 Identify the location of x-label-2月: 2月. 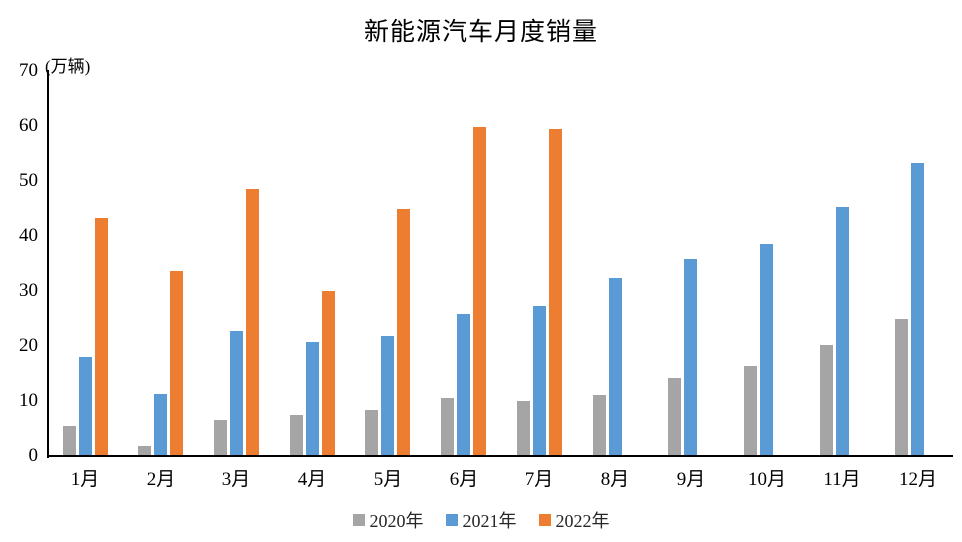
(161, 479).